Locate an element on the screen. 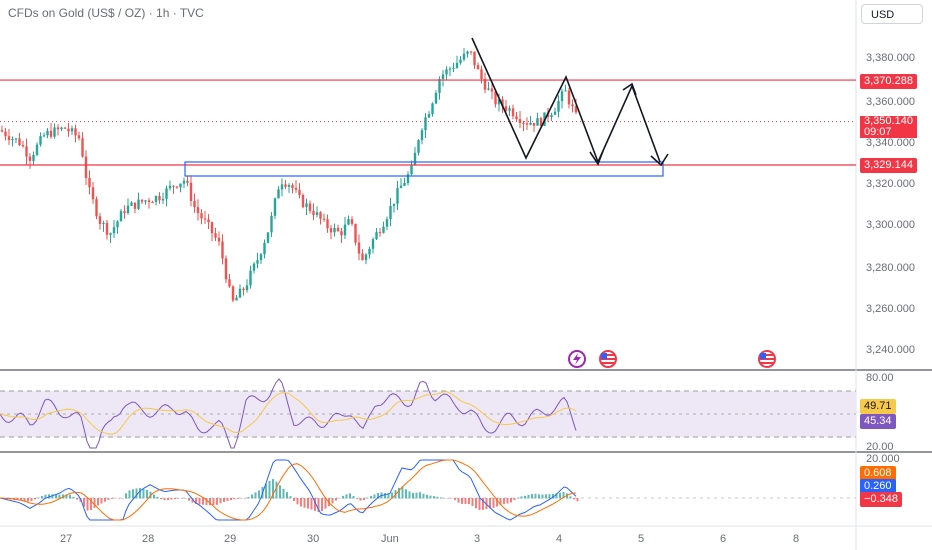  level-tag-bottom: 3,329.144 is located at coordinates (888, 165).